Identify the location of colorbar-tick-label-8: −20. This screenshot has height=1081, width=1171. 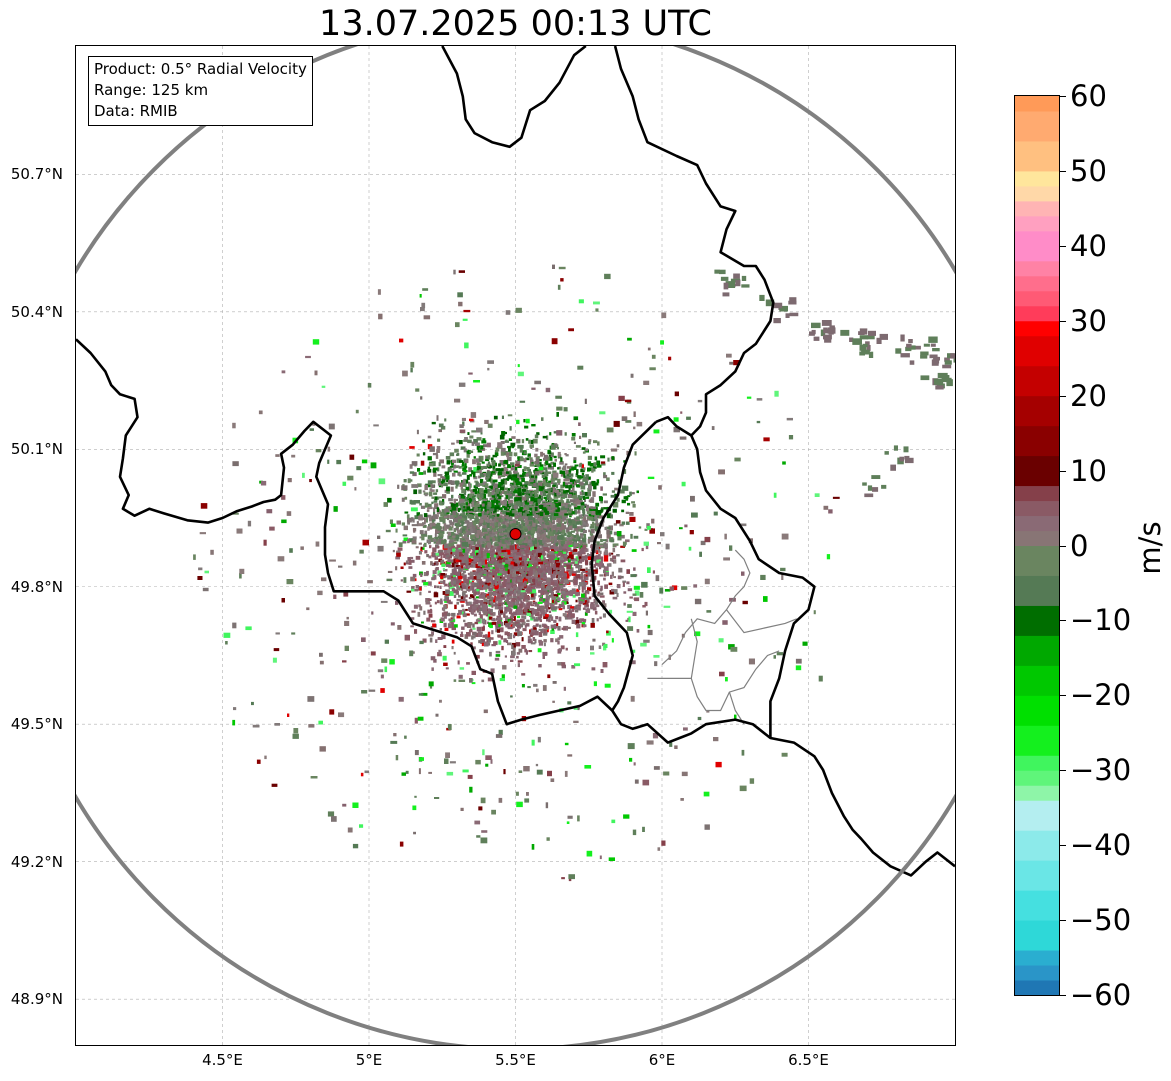
(1101, 695).